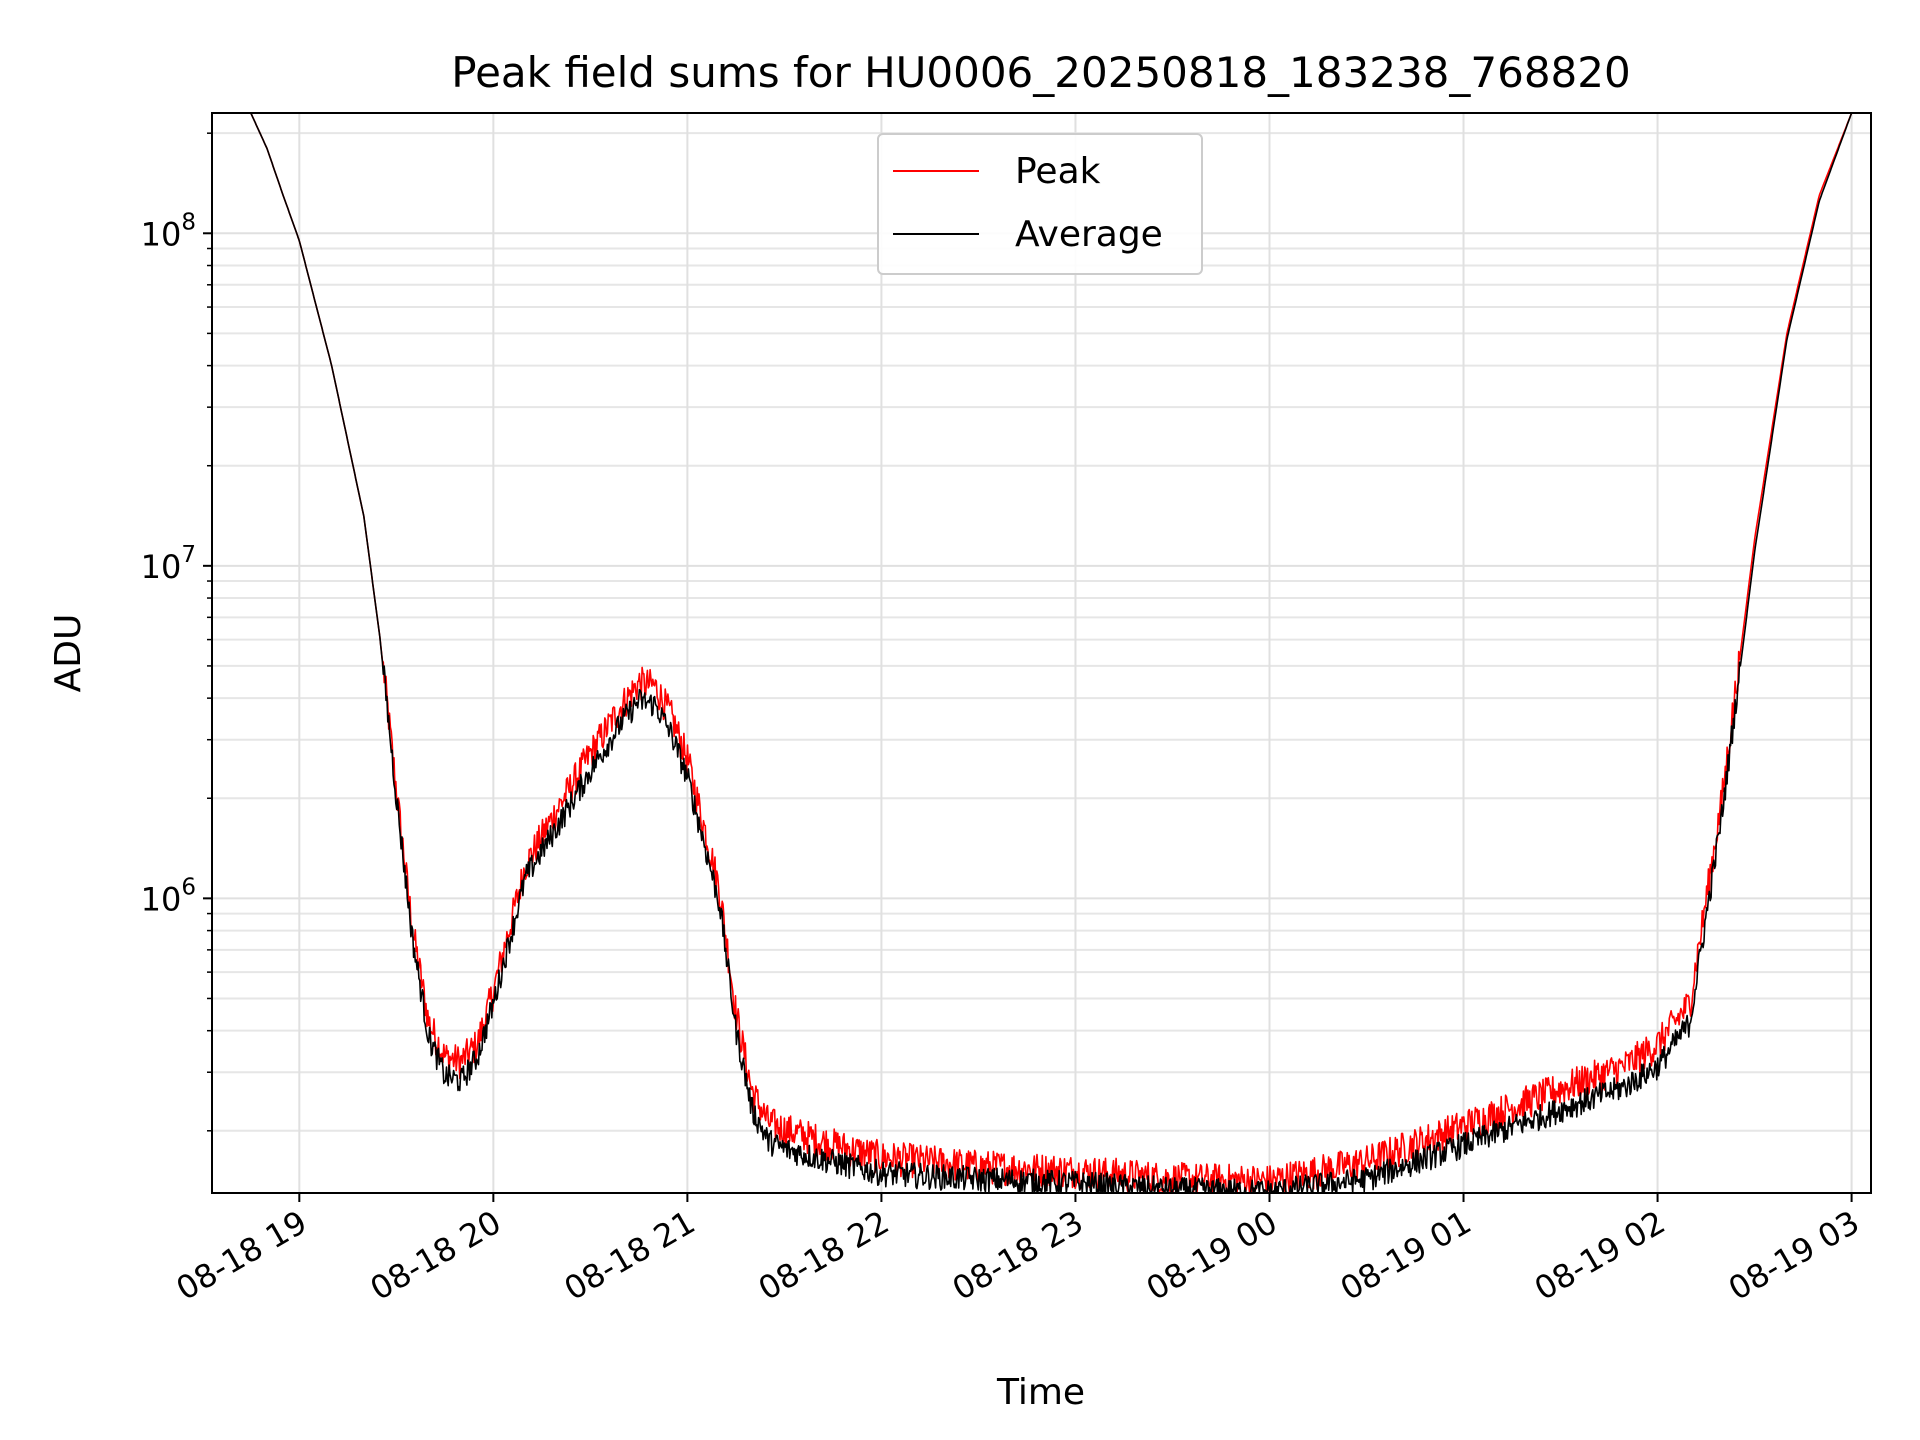 The width and height of the screenshot is (1920, 1440). I want to click on legend-label-peak: Peak, so click(1058, 171).